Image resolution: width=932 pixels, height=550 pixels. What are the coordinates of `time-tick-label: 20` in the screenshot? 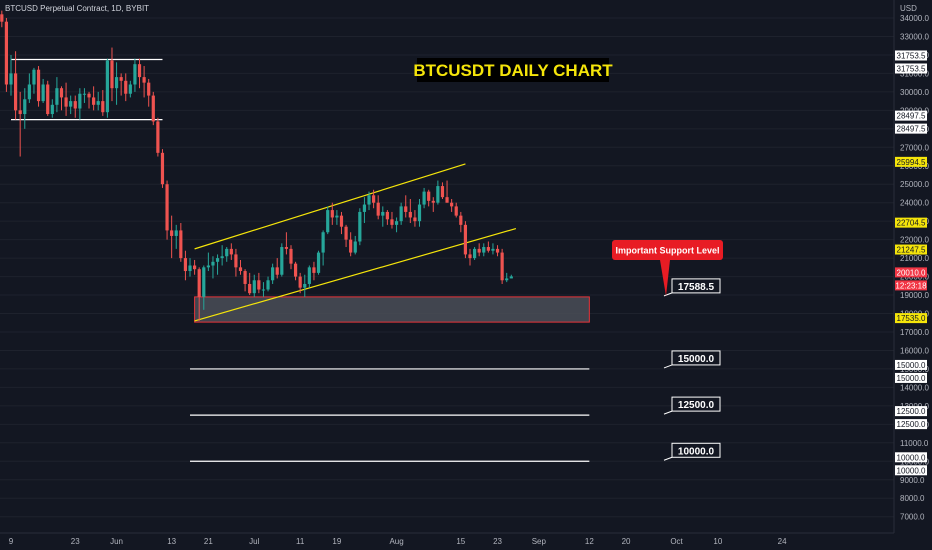 It's located at (626, 541).